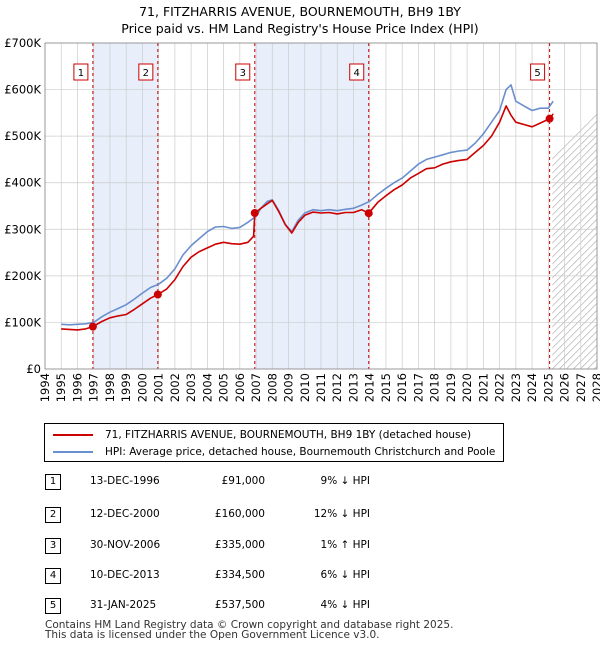  Describe the element at coordinates (126, 387) in the screenshot. I see `x-tick-label: 1999` at that location.